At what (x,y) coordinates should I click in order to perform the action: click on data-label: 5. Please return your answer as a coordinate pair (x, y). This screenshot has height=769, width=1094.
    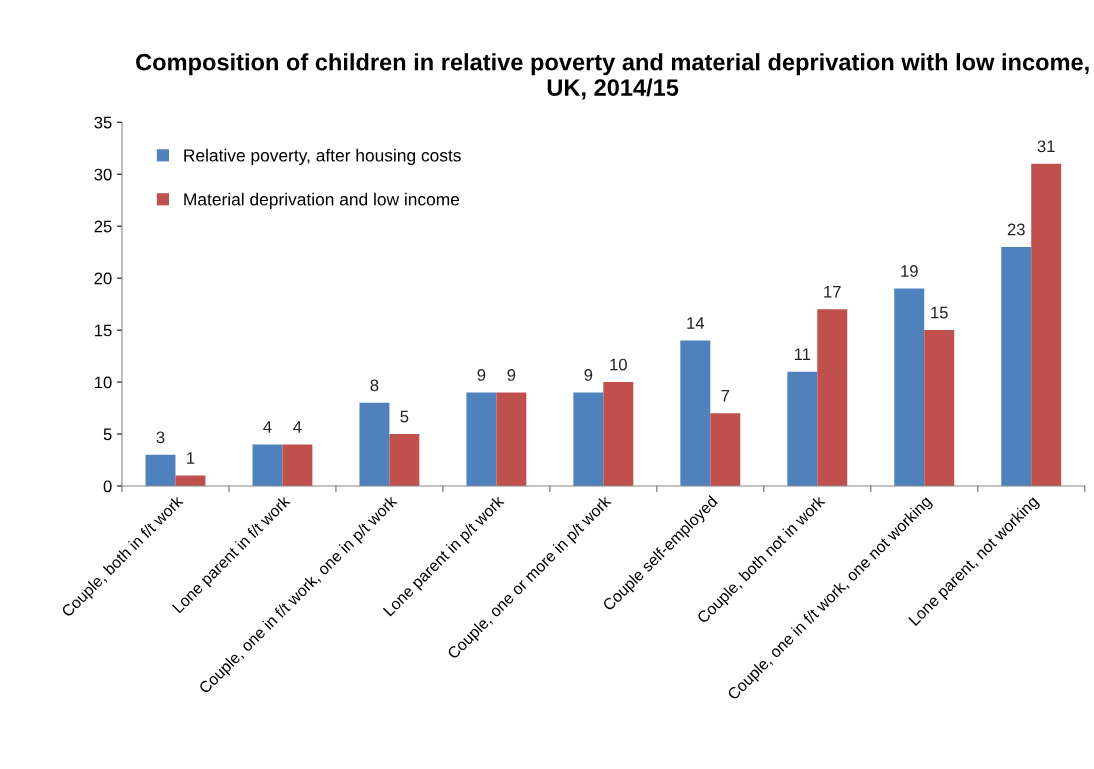
    Looking at the image, I should click on (404, 416).